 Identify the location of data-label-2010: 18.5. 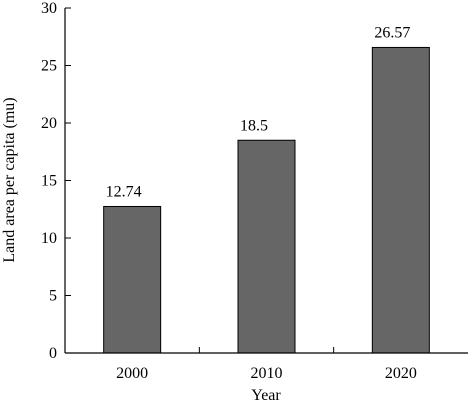
(254, 125).